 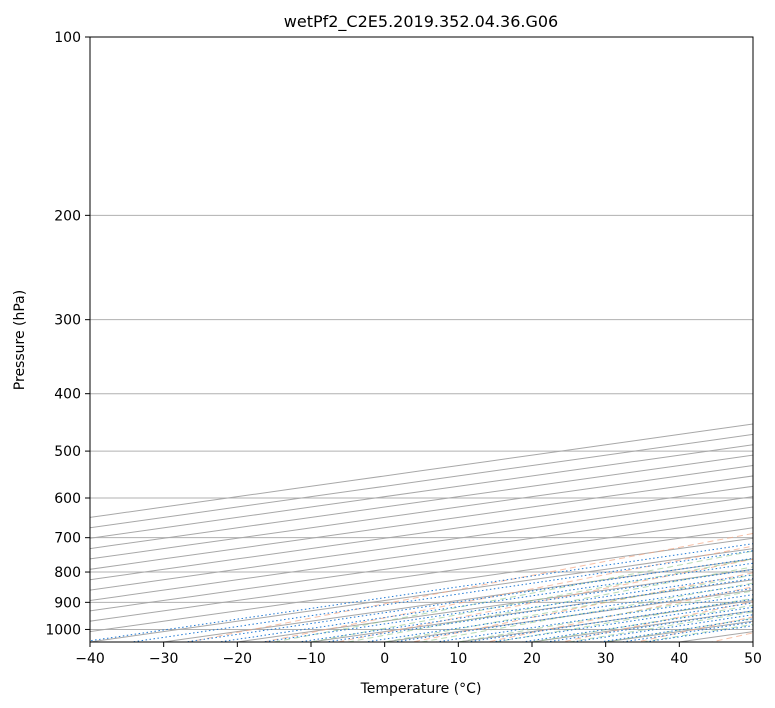 What do you see at coordinates (458, 659) in the screenshot?
I see `x-tick-label: 10` at bounding box center [458, 659].